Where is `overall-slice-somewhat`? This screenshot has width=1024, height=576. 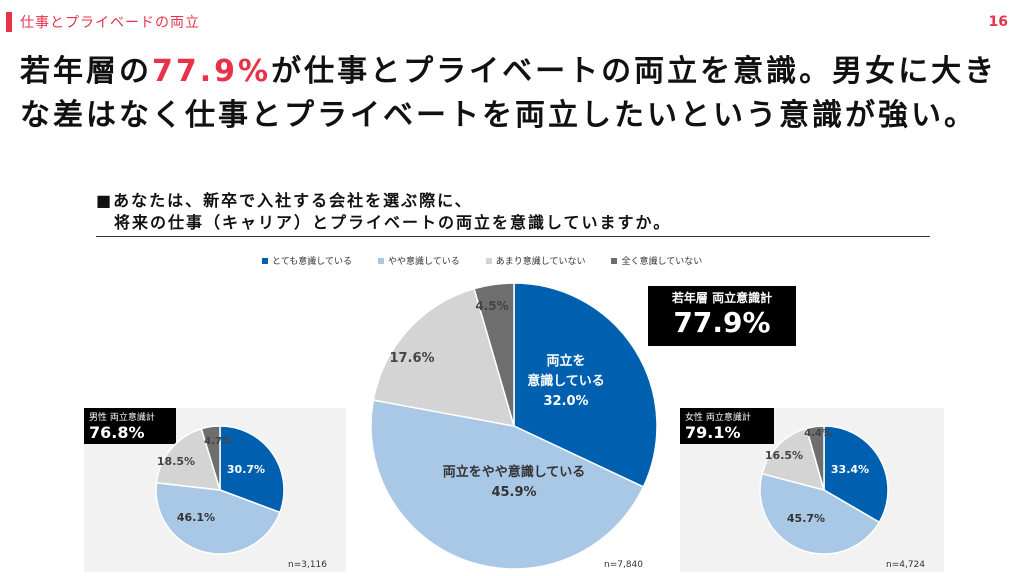
overall-slice-somewhat is located at coordinates (507, 484).